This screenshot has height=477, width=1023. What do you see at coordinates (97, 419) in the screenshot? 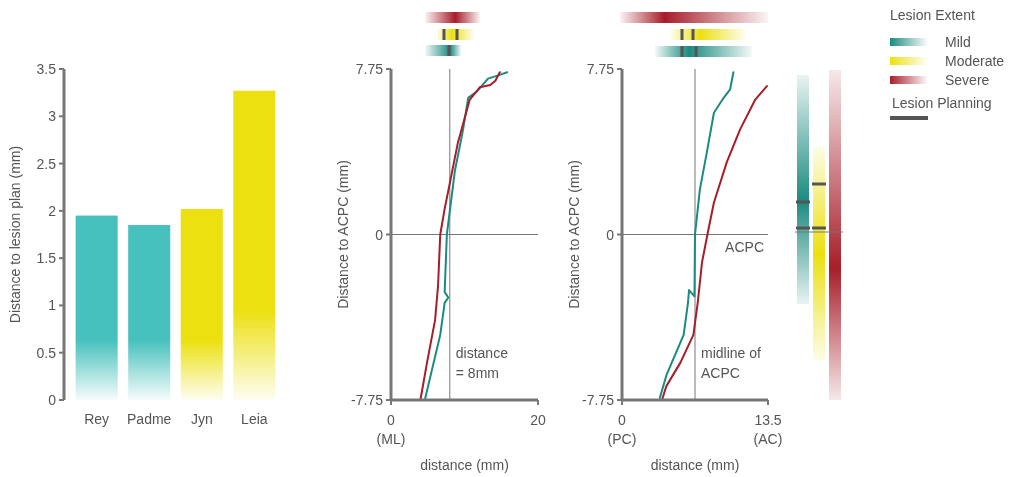
I see `x-tick-label: Rey` at bounding box center [97, 419].